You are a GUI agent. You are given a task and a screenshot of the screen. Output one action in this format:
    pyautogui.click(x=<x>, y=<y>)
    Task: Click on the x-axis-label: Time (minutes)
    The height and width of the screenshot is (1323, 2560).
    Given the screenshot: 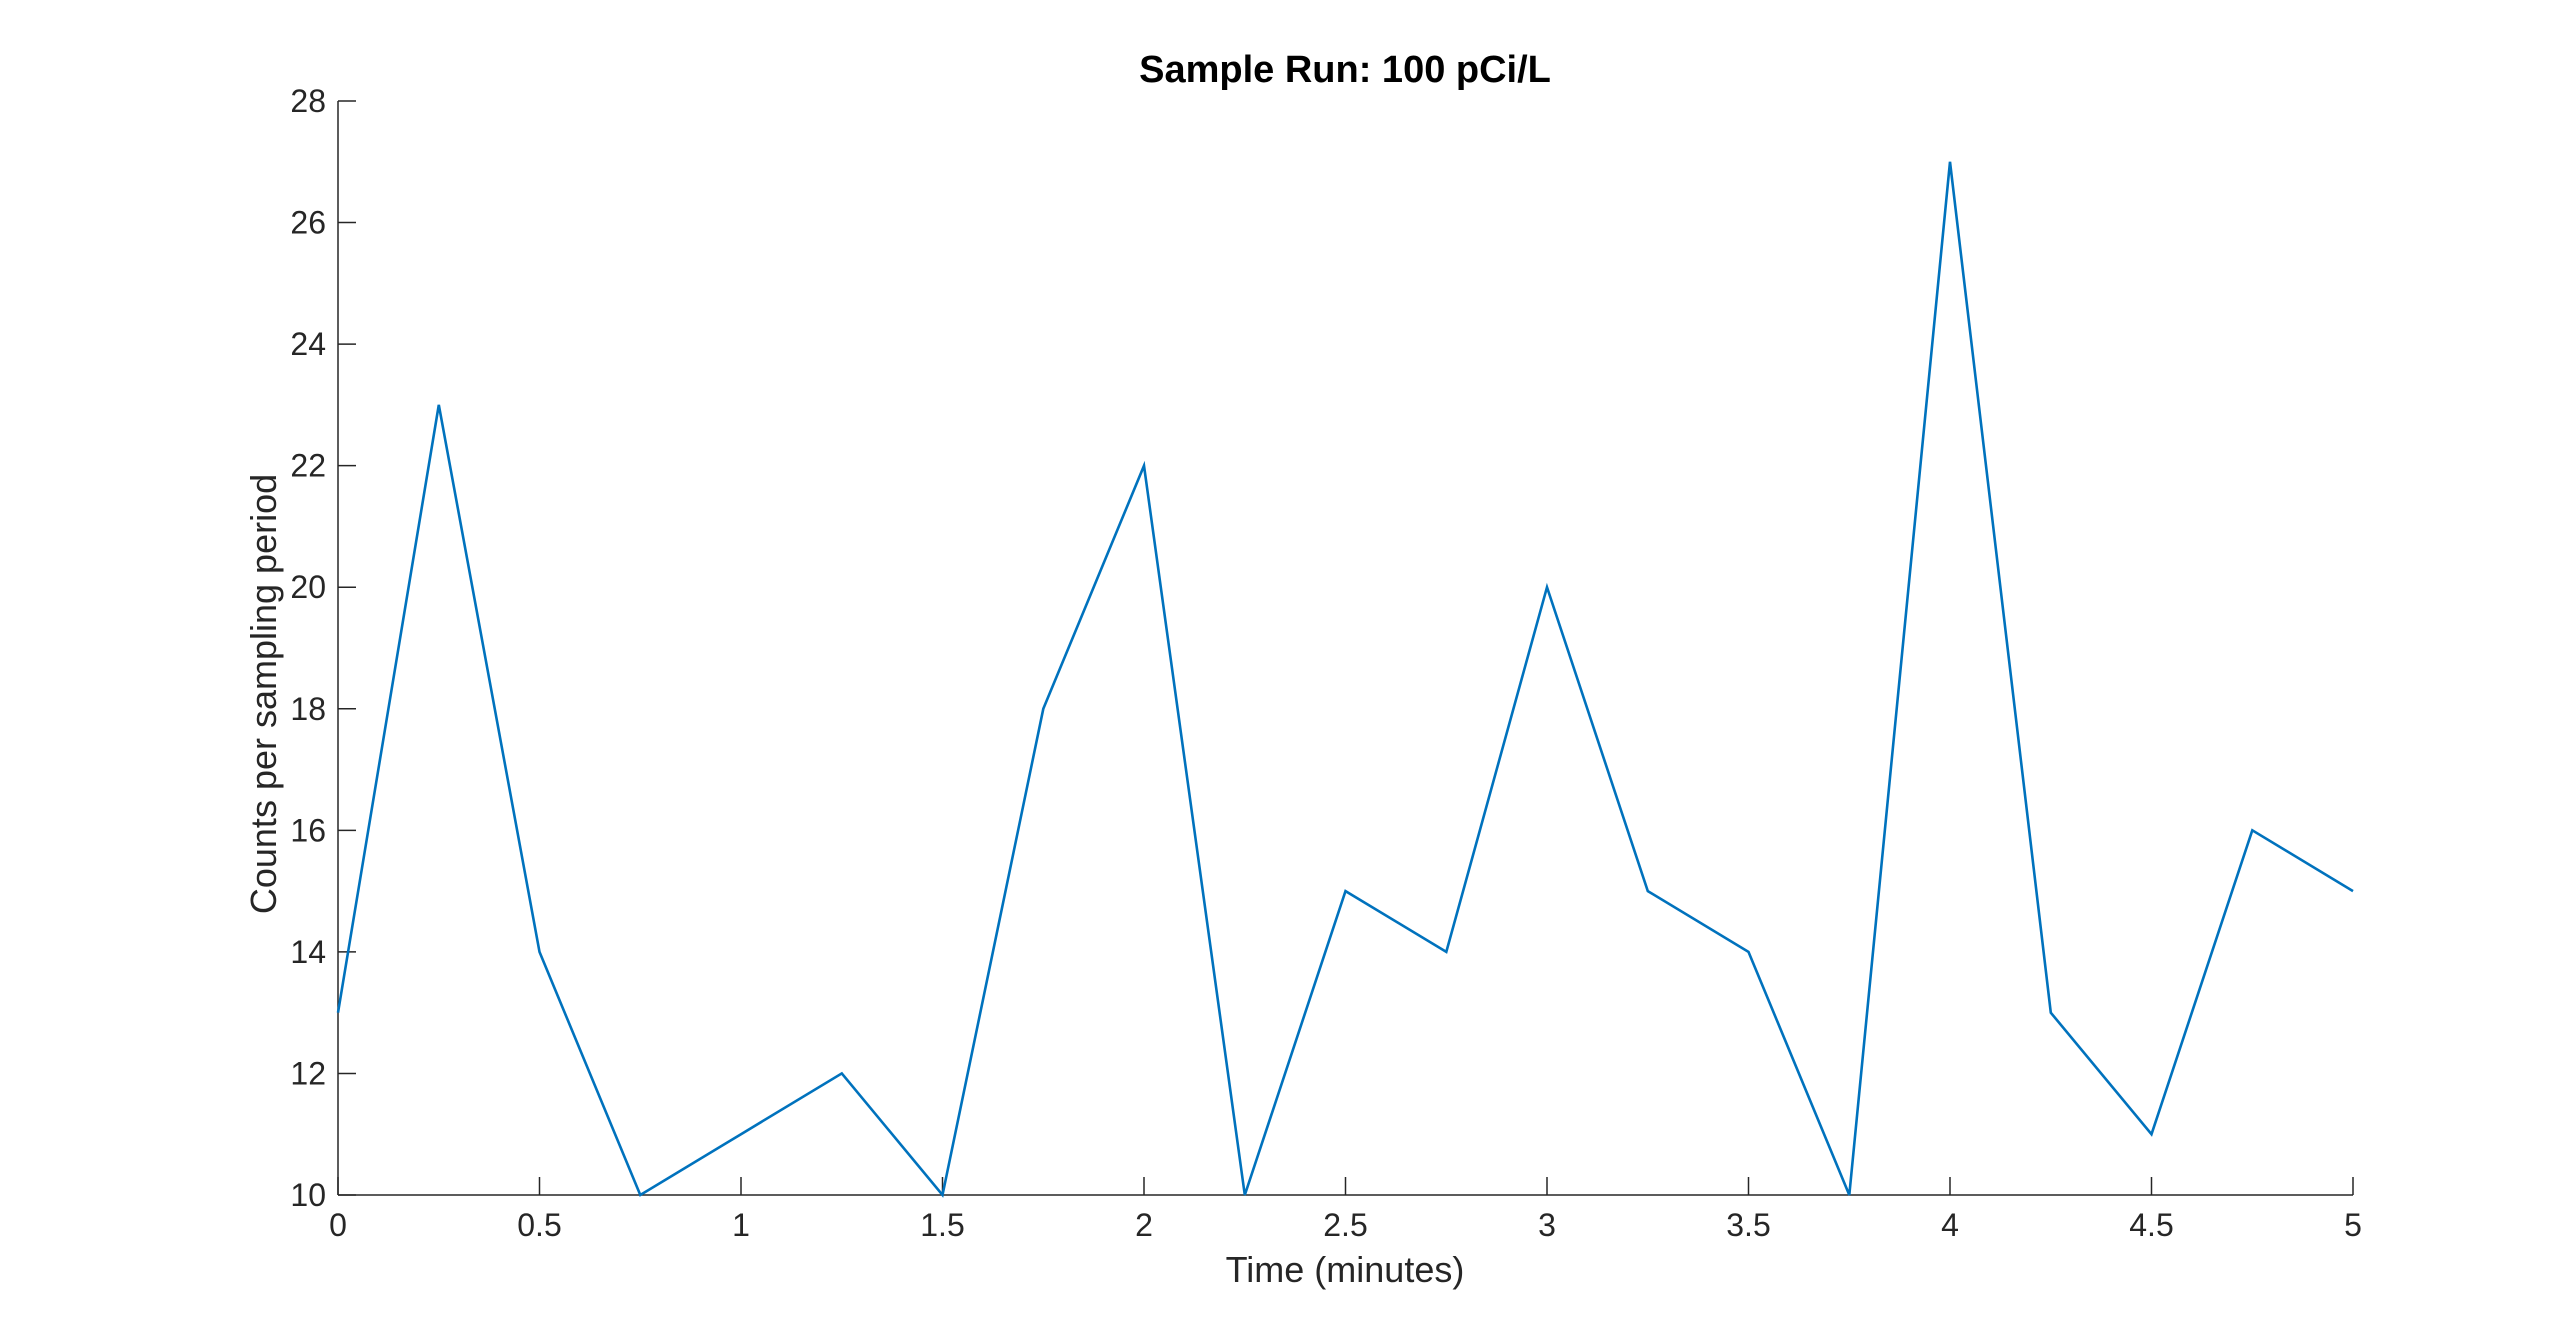 What is the action you would take?
    pyautogui.click(x=1345, y=1269)
    